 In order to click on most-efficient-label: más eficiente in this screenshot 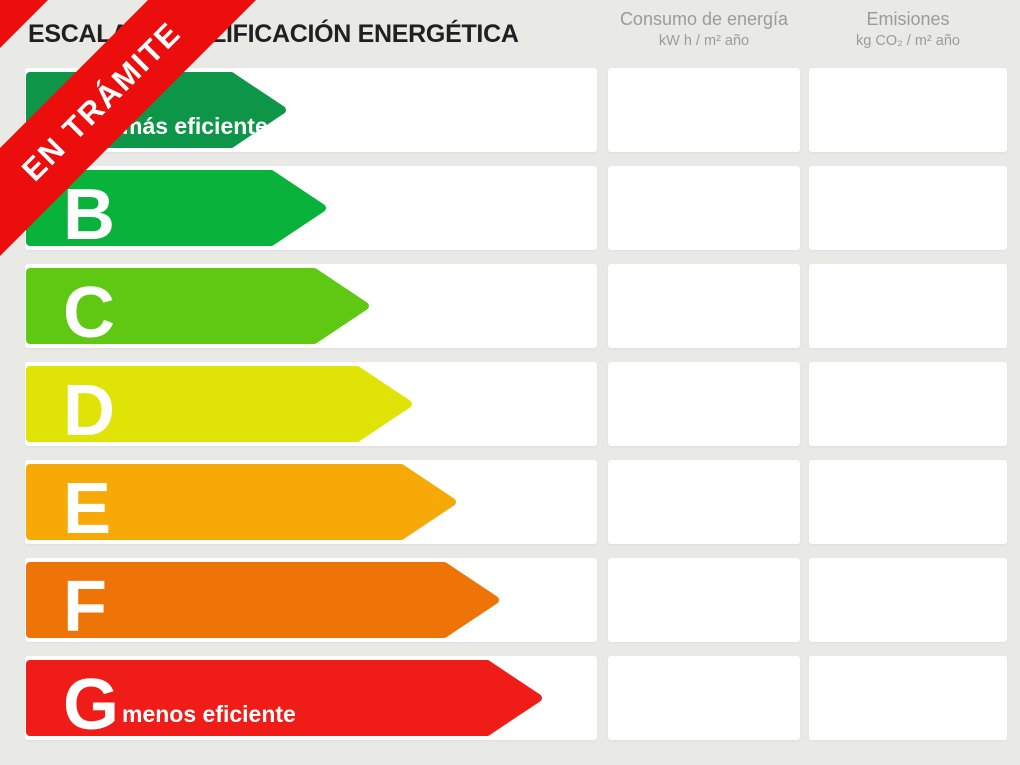, I will do `click(195, 126)`.